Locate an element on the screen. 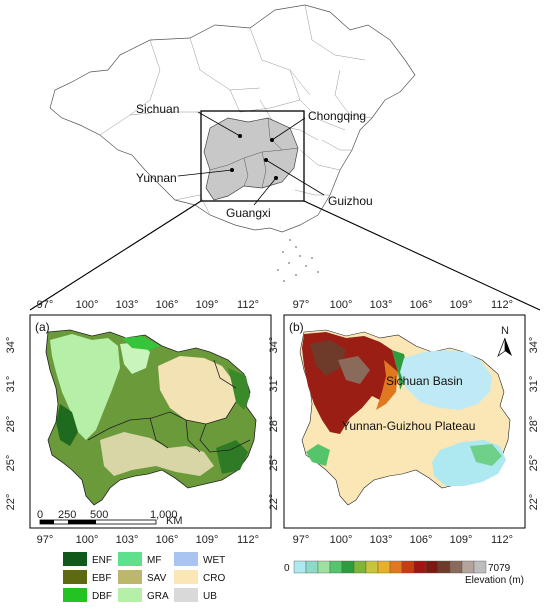 This screenshot has height=610, width=550. legend-item-enf: ENF is located at coordinates (87, 559).